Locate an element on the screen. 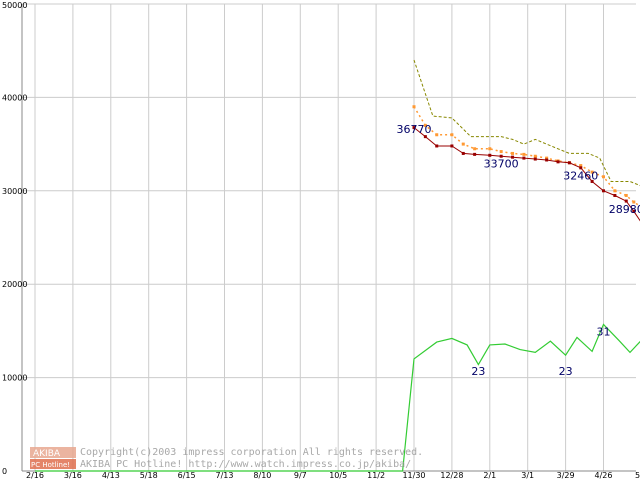 This screenshot has height=480, width=640. x-tick-label: 3/1 is located at coordinates (527, 475).